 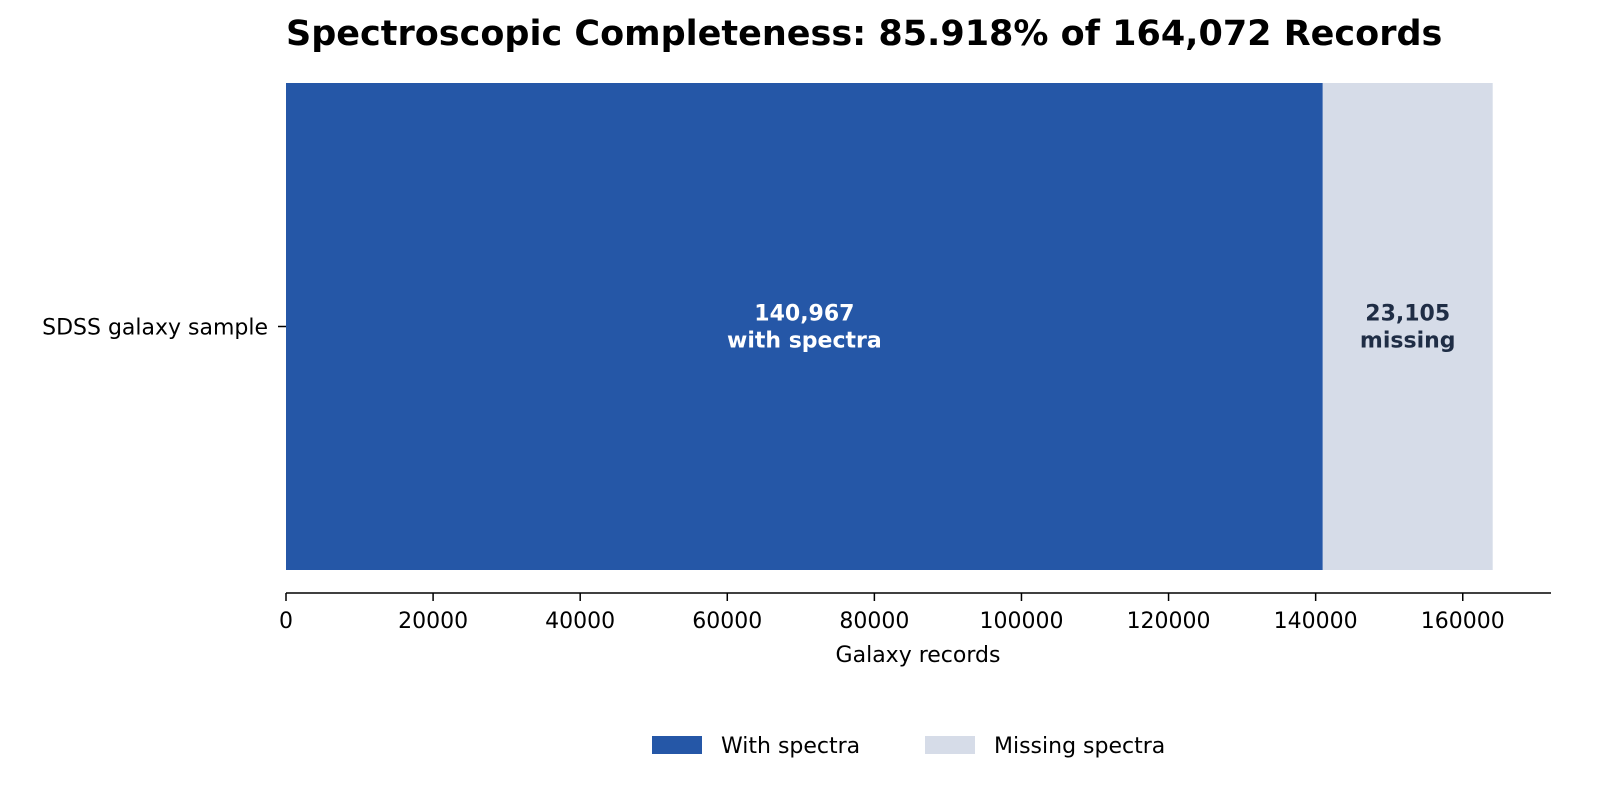 I want to click on x-tick-label: 20000, so click(x=433, y=621).